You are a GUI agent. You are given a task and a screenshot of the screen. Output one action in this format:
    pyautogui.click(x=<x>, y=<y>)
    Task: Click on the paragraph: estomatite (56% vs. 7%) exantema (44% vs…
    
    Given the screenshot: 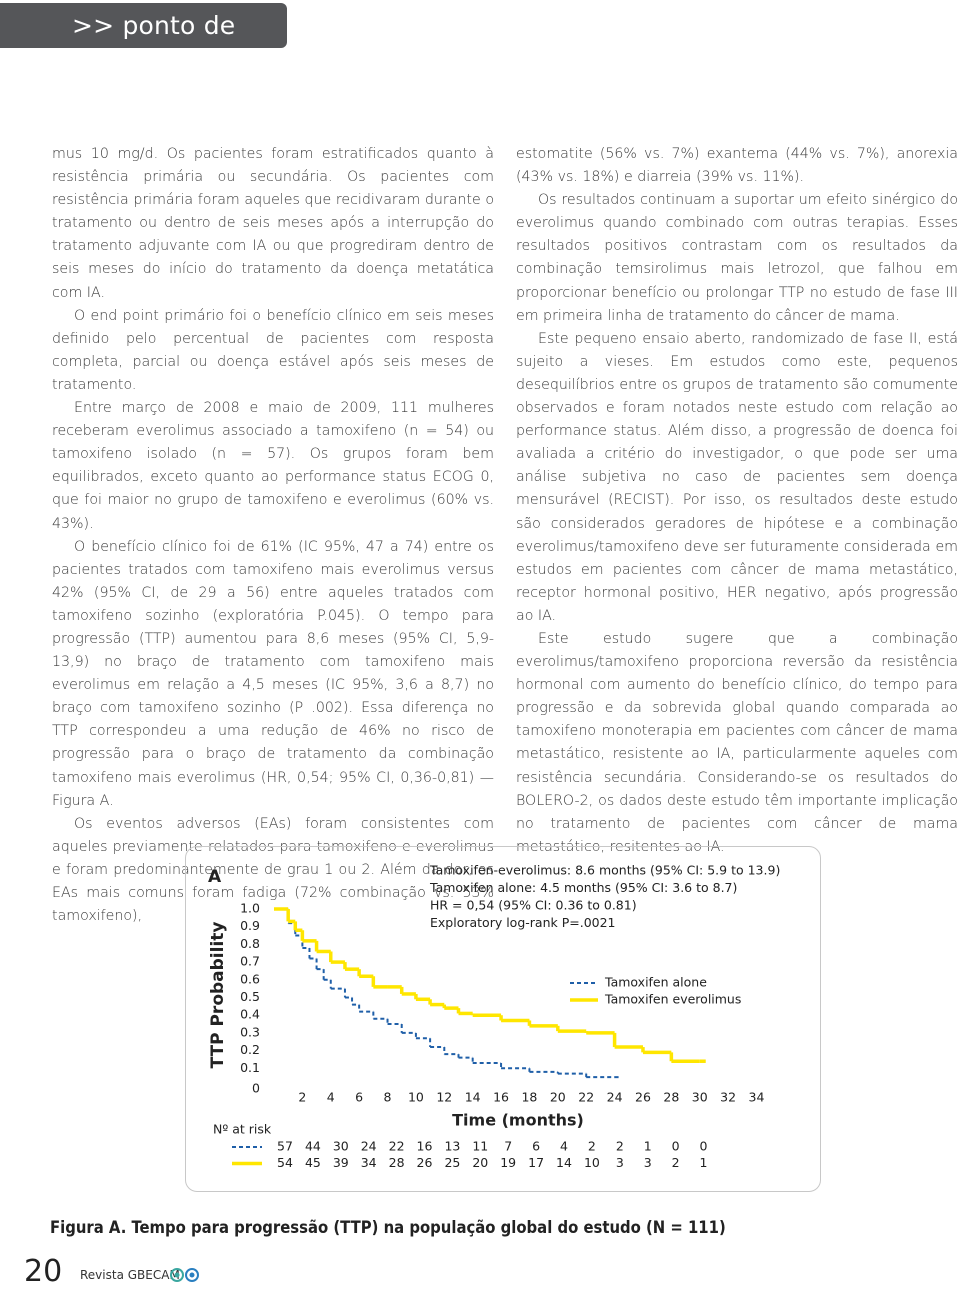 What is the action you would take?
    pyautogui.click(x=737, y=166)
    